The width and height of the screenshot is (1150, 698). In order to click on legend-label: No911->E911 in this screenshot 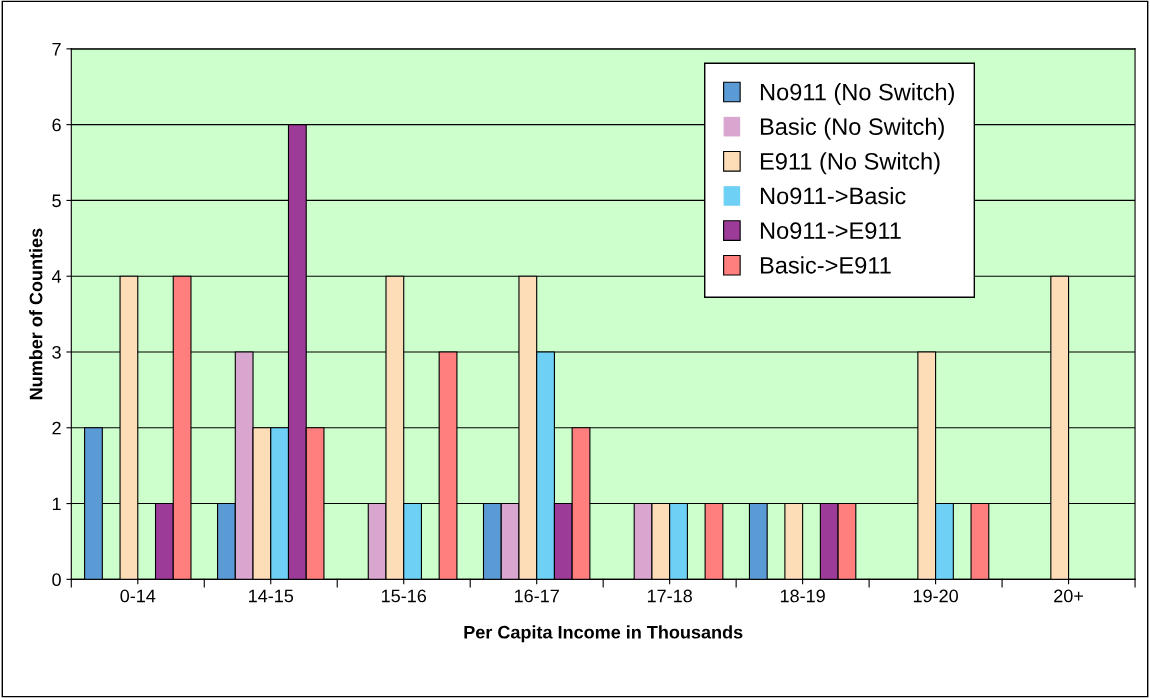, I will do `click(830, 230)`.